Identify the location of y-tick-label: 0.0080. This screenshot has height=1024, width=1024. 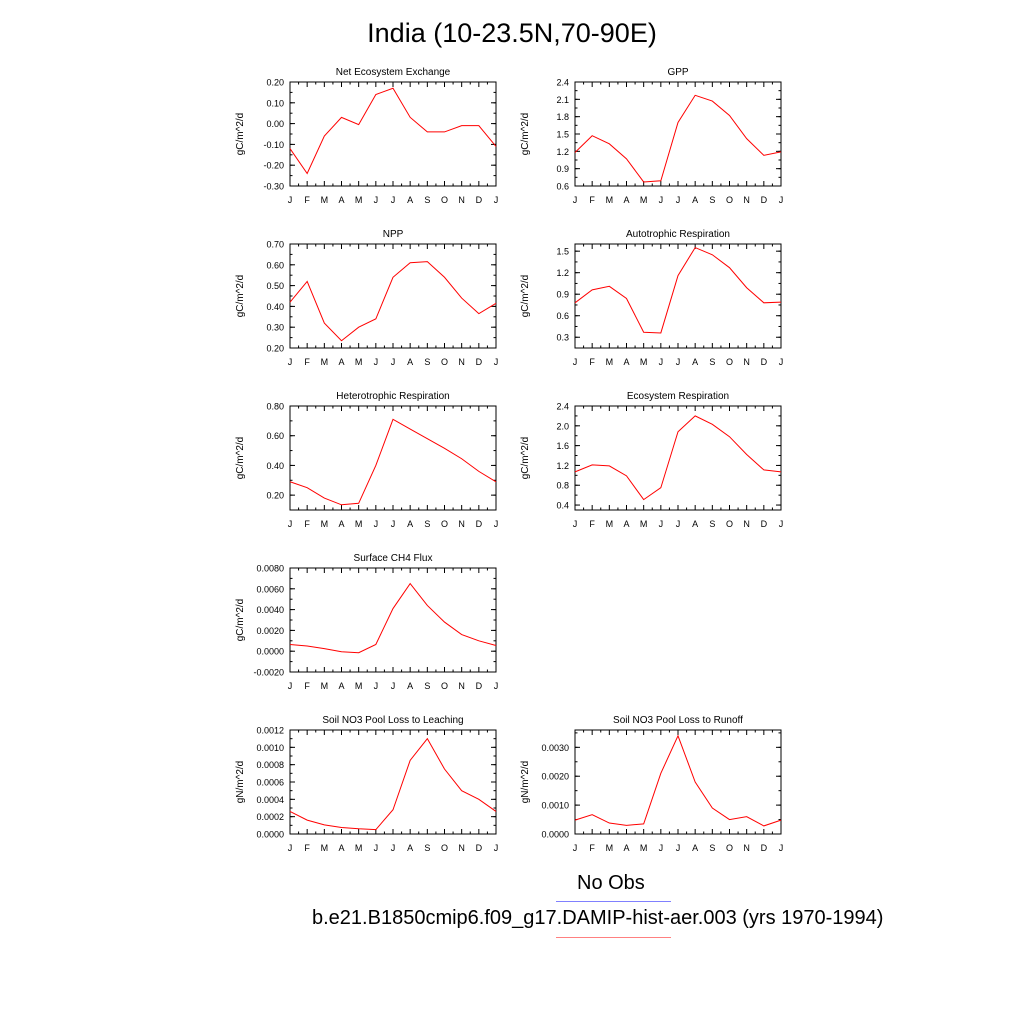
(270, 569).